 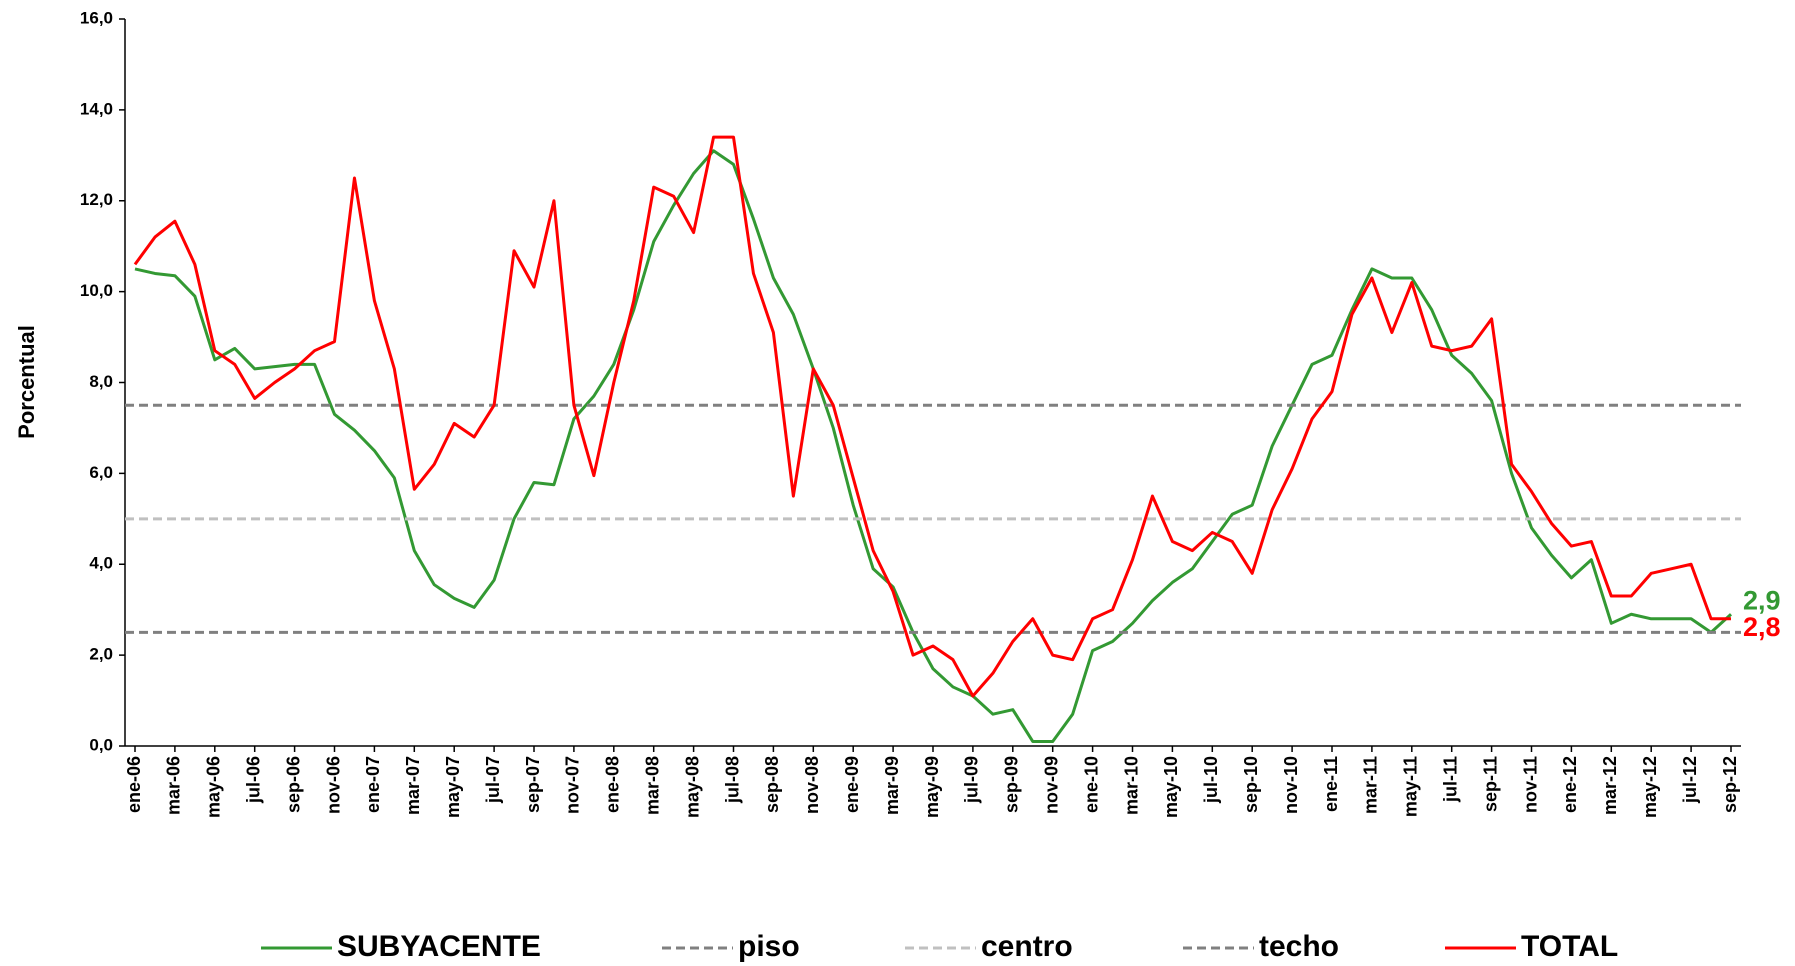 What do you see at coordinates (1690, 780) in the screenshot?
I see `x-tick-label: jul-12` at bounding box center [1690, 780].